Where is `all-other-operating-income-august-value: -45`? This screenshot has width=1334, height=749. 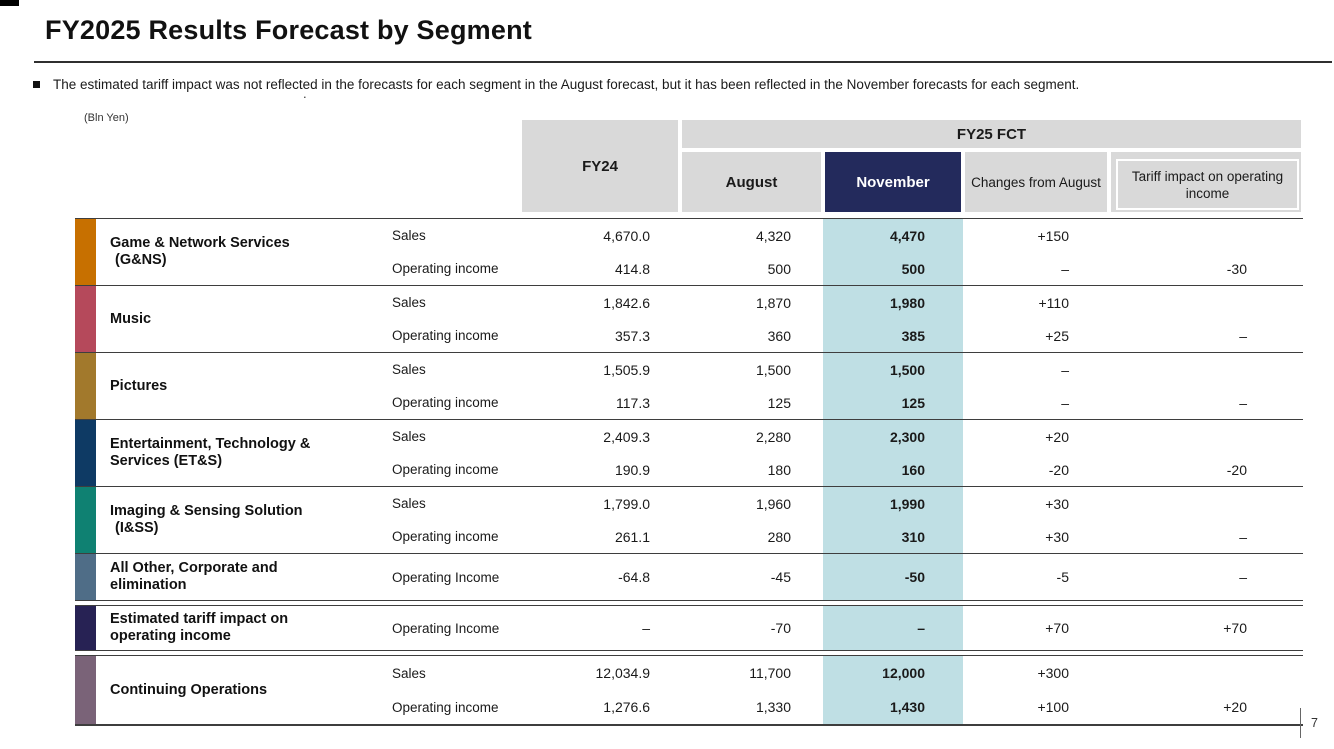 all-other-operating-income-august-value: -45 is located at coordinates (780, 577).